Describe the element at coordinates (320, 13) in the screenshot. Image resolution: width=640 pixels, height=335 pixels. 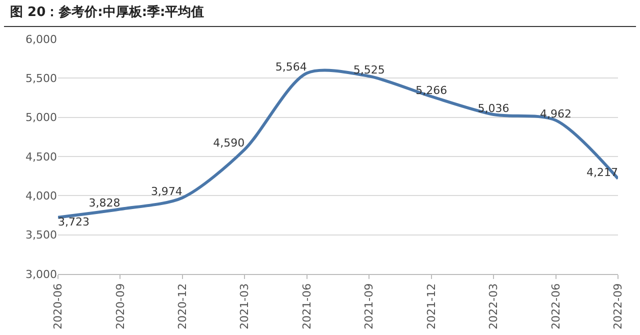
I see `chart-title: 图 20：参考价:中厚板:季:平均值` at that location.